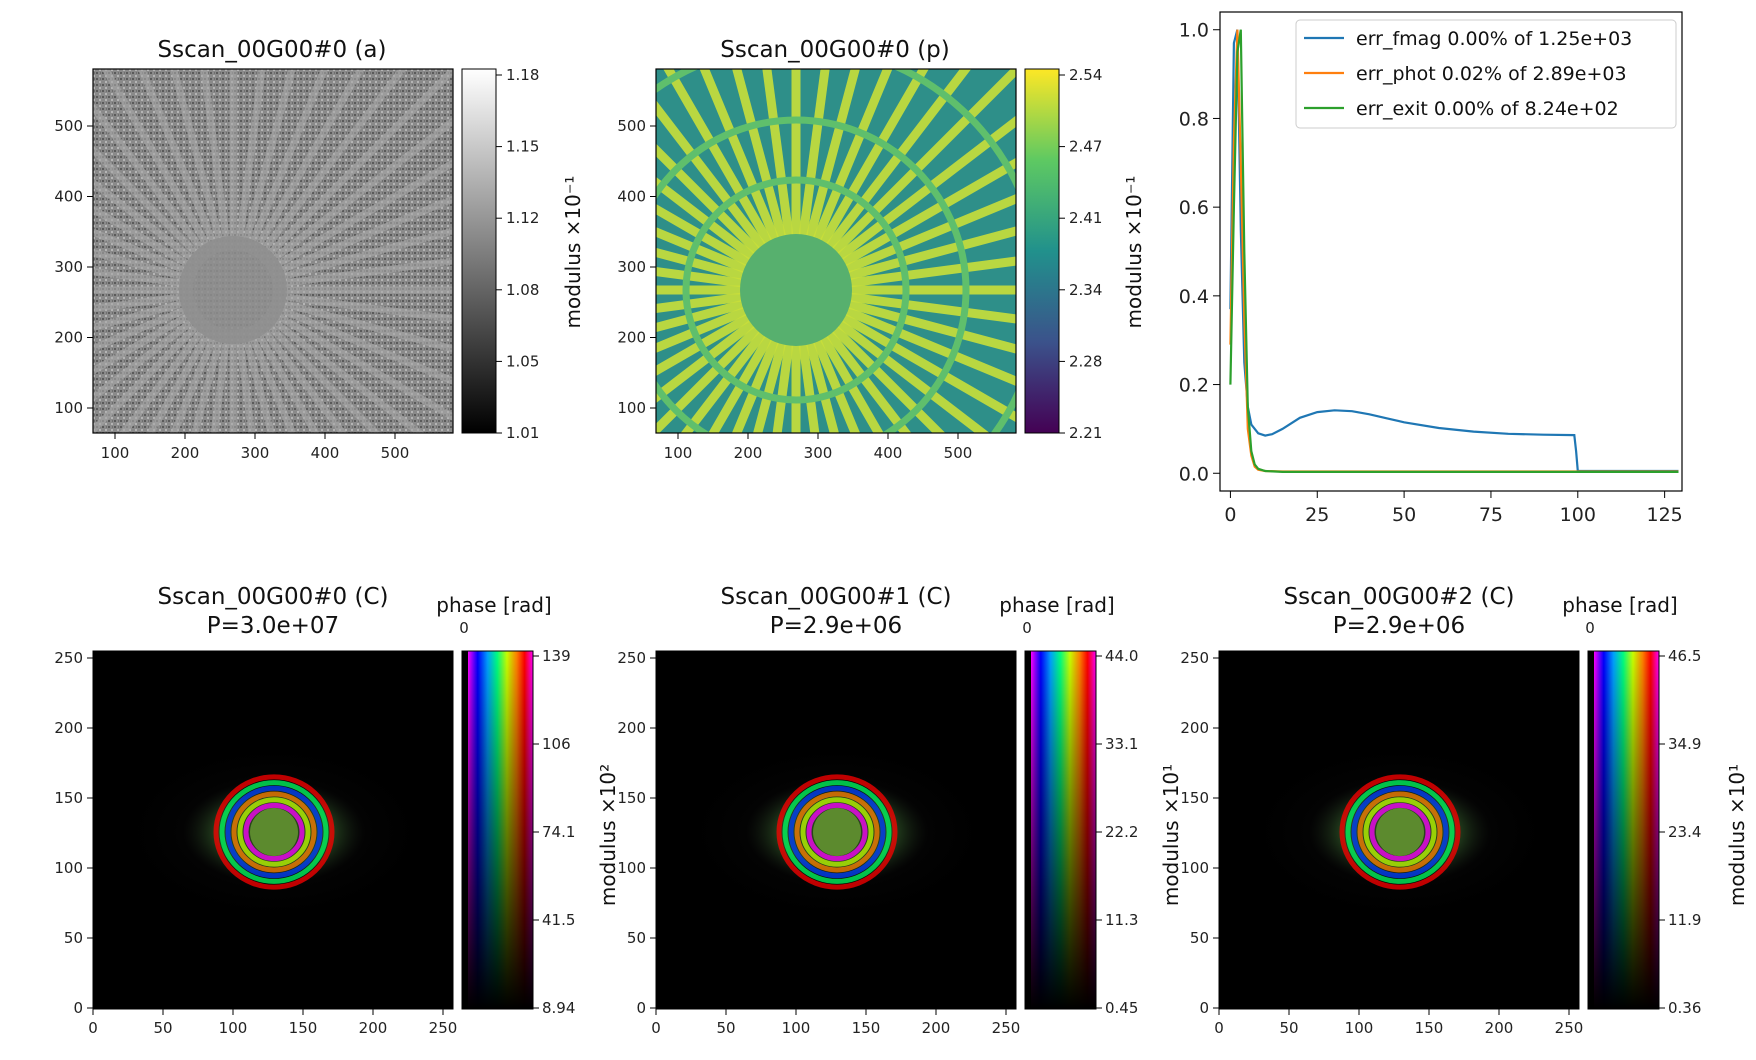  Describe the element at coordinates (1121, 744) in the screenshot. I see `colorbar-tick-label: 33.1` at that location.